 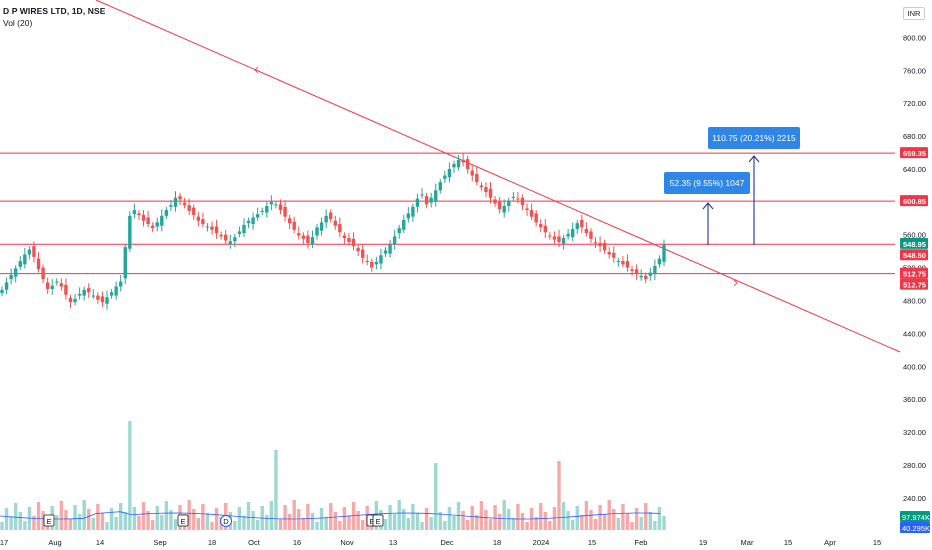 What do you see at coordinates (914, 255) in the screenshot?
I see `price-label-level: 548.50` at bounding box center [914, 255].